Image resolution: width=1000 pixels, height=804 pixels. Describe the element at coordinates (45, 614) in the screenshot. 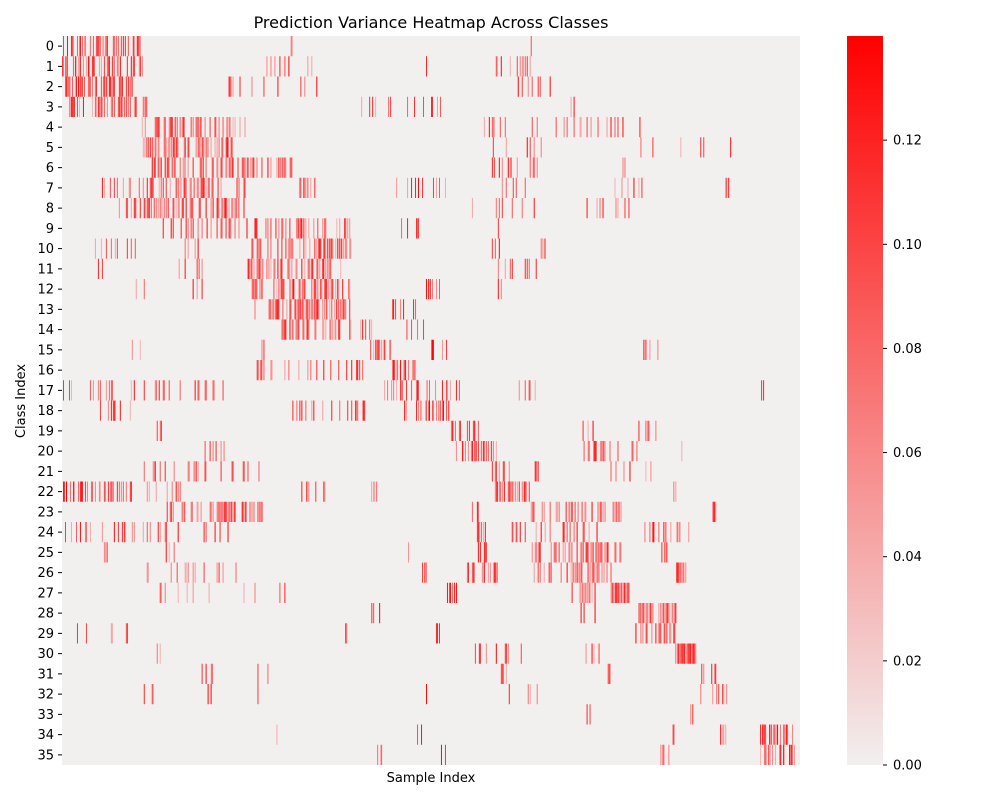

I see `y-tick-label: 28` at that location.